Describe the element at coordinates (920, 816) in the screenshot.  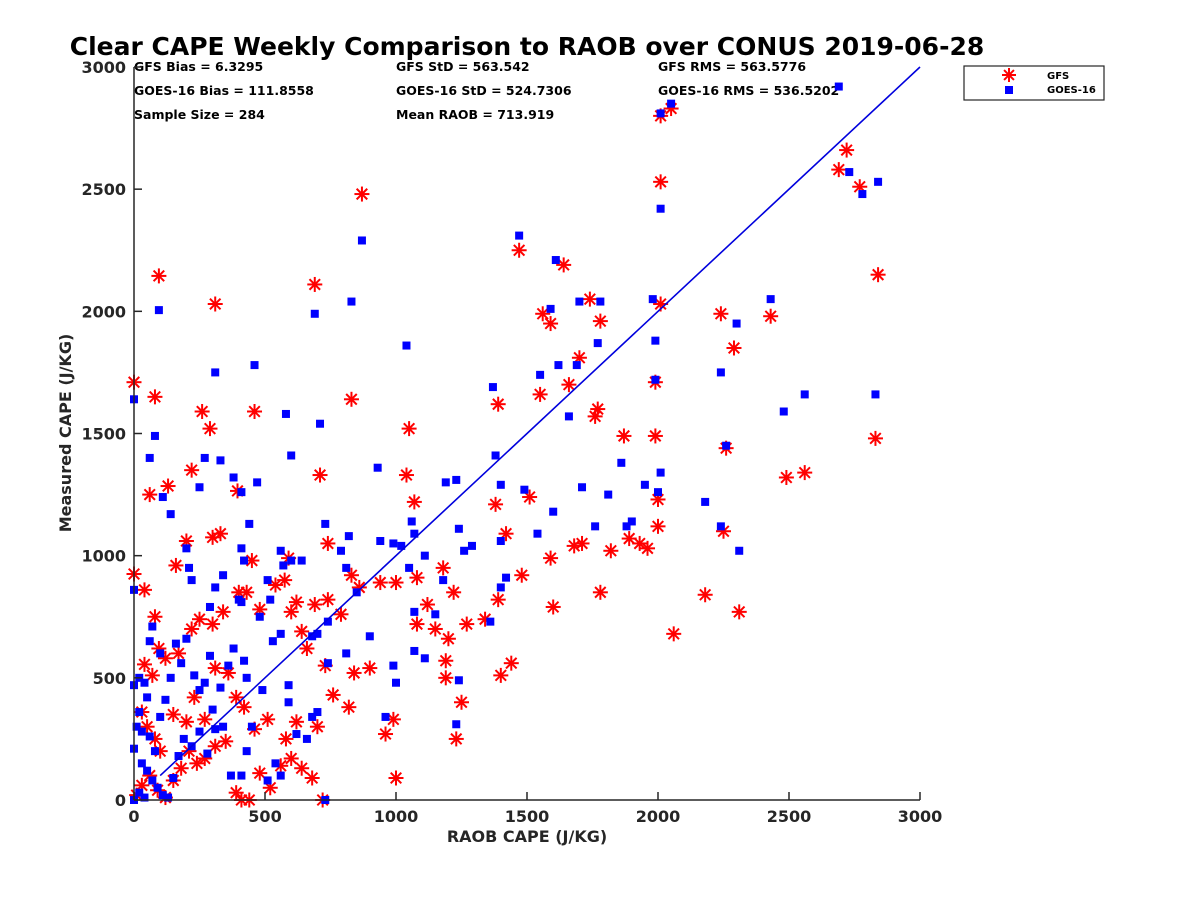
I see `x-tick-label: 3000` at that location.